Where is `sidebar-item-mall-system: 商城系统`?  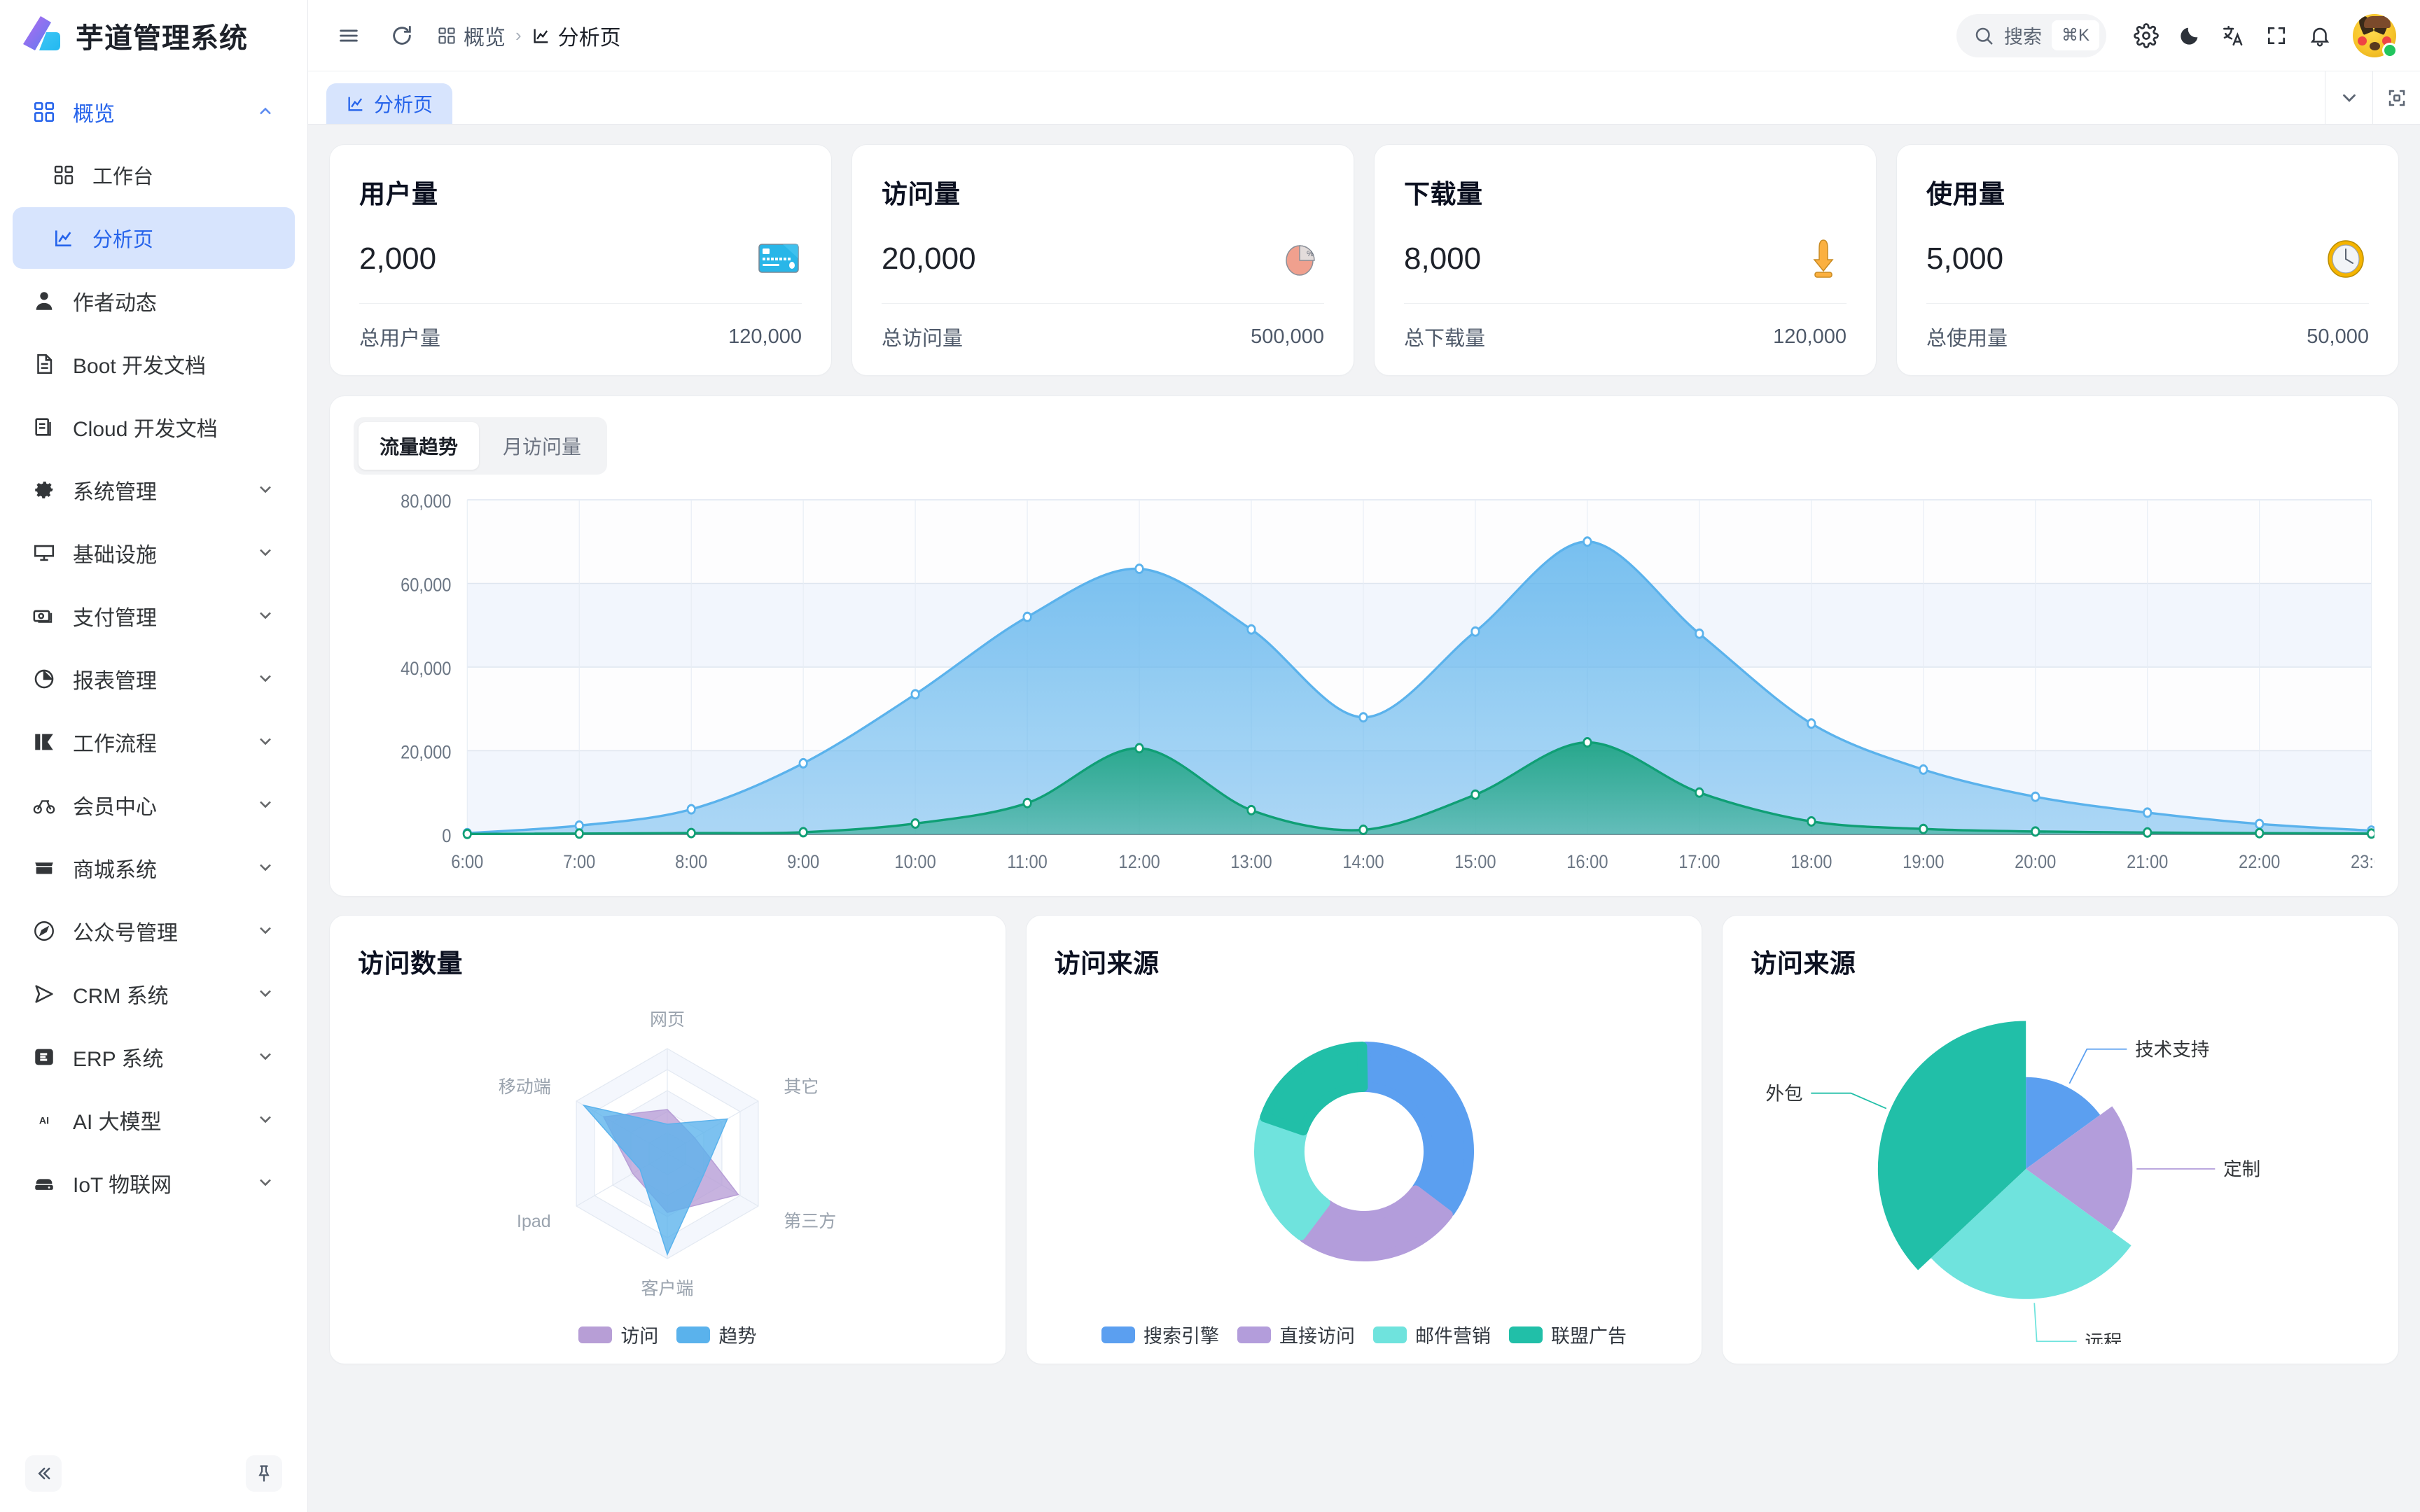 sidebar-item-mall-system: 商城系统 is located at coordinates (154, 868).